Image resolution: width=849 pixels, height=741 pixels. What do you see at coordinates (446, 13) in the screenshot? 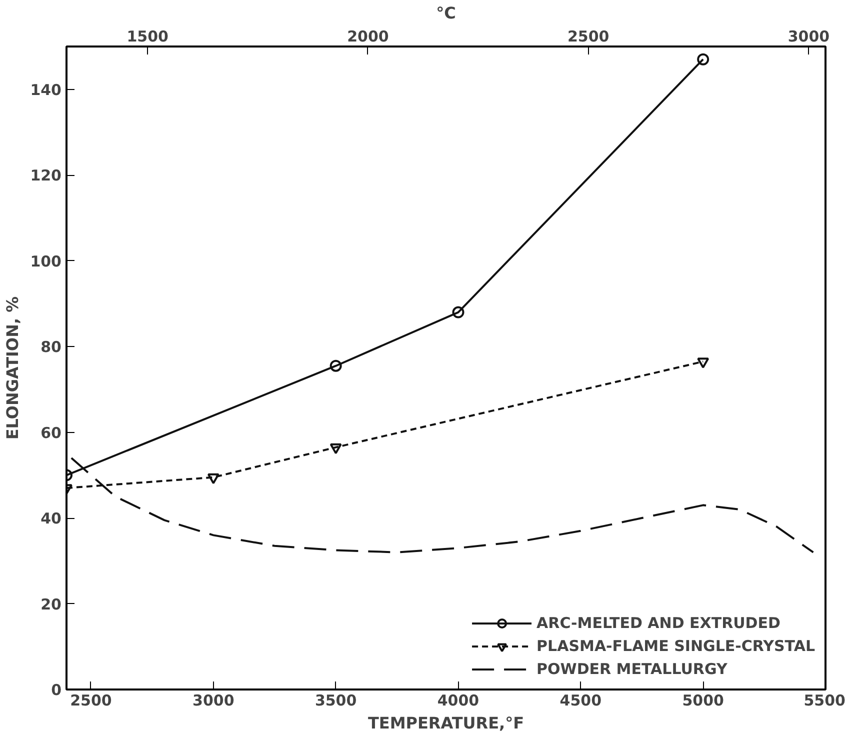
I see `x2-axis-title: °C` at bounding box center [446, 13].